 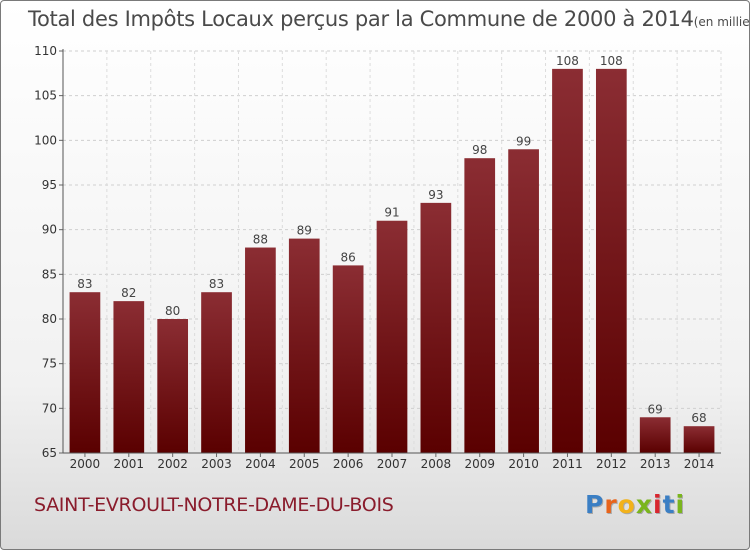 I want to click on x-tick-label: 2007, so click(x=392, y=464).